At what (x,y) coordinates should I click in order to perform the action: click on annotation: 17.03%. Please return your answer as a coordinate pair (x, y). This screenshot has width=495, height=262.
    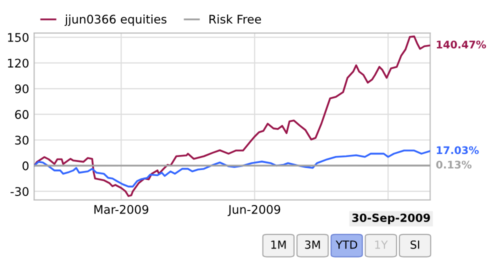
    Looking at the image, I should click on (457, 150).